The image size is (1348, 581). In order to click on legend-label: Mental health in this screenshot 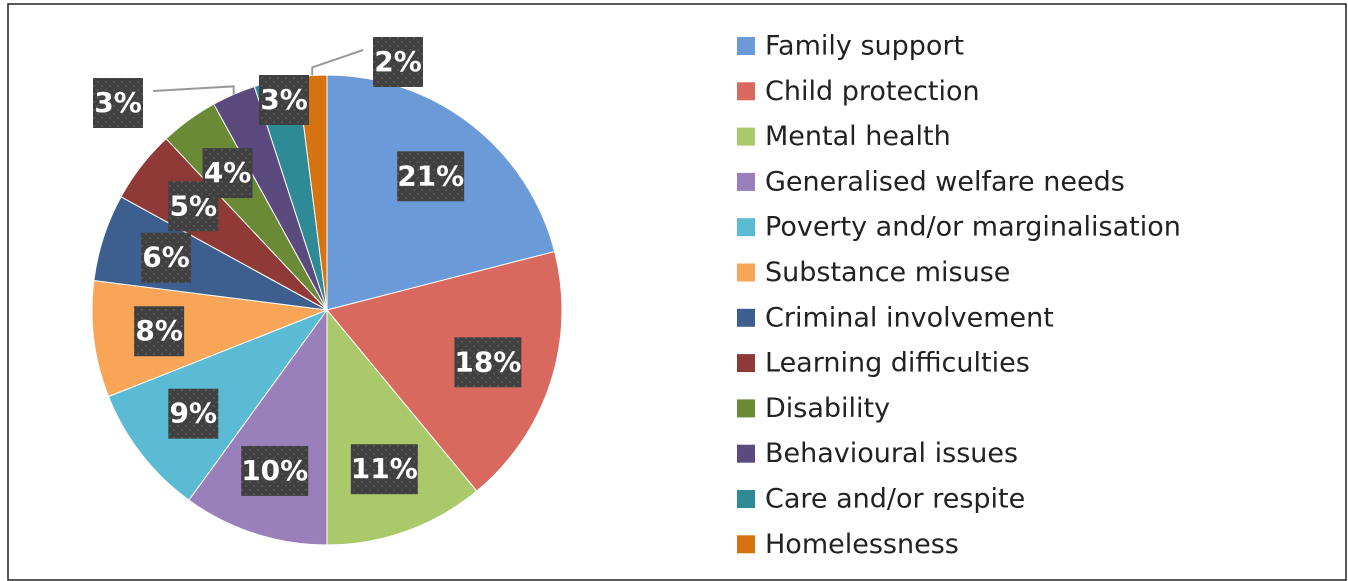, I will do `click(858, 136)`.